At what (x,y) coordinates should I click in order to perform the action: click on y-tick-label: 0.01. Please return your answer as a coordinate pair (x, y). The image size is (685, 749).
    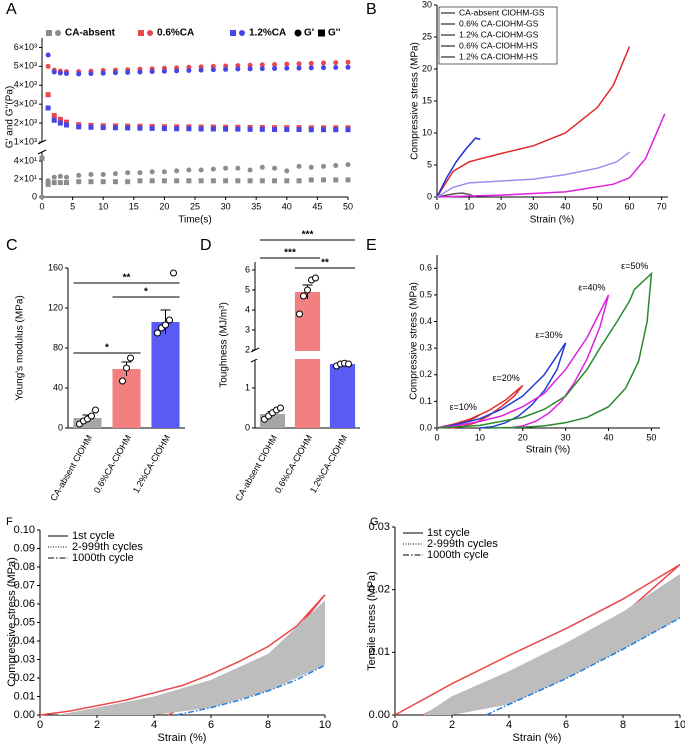
    Looking at the image, I should click on (379, 652).